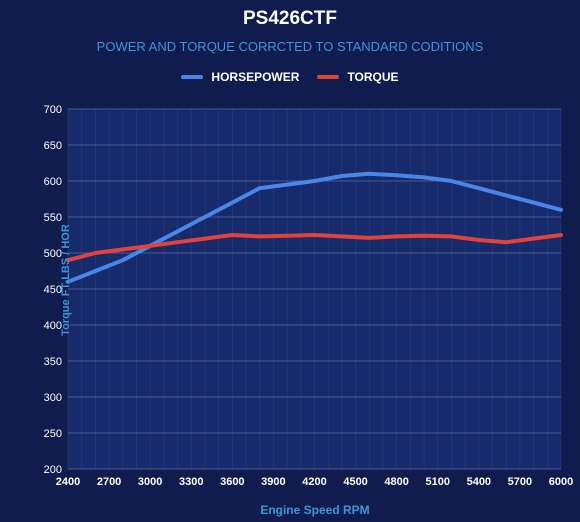 The width and height of the screenshot is (580, 522). I want to click on x-tick-label: 3000, so click(150, 482).